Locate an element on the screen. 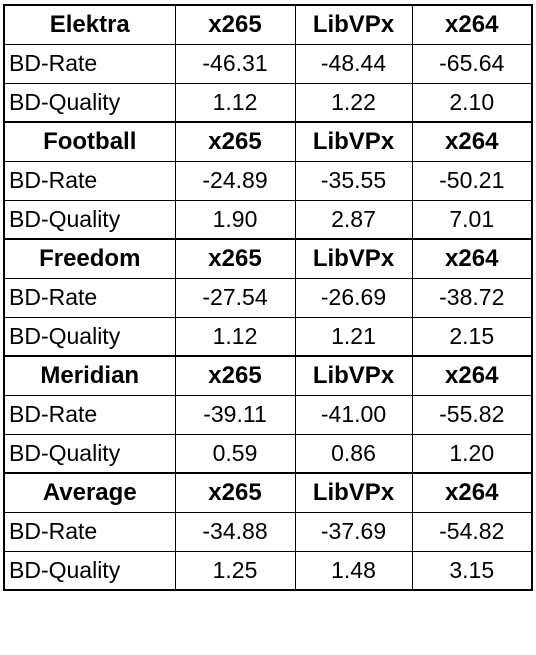  value-cell: -38.72 is located at coordinates (472, 297).